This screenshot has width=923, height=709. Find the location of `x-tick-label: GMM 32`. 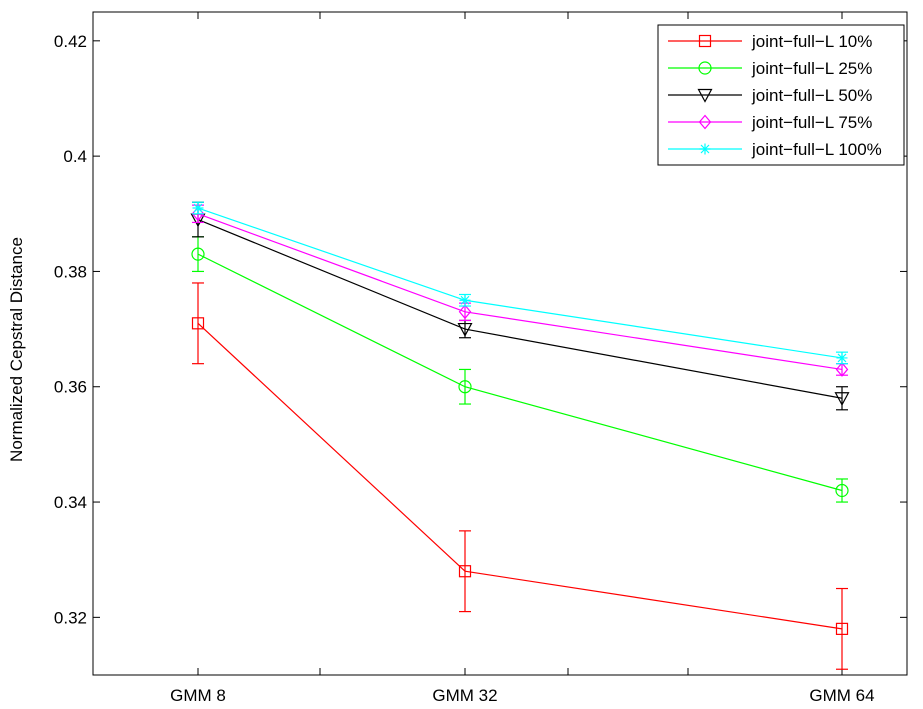

x-tick-label: GMM 32 is located at coordinates (464, 695).